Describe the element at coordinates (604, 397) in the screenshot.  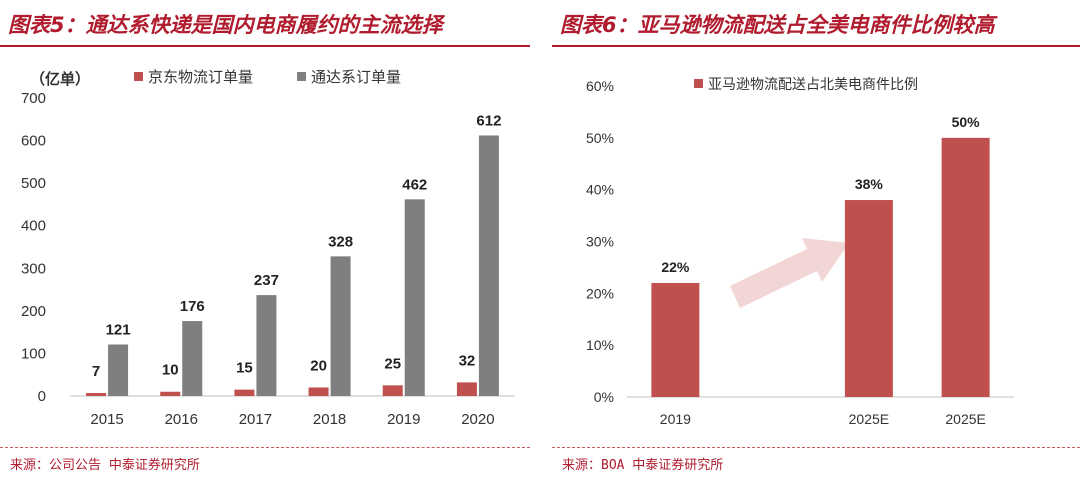
I see `y-tick-label: 0%` at that location.